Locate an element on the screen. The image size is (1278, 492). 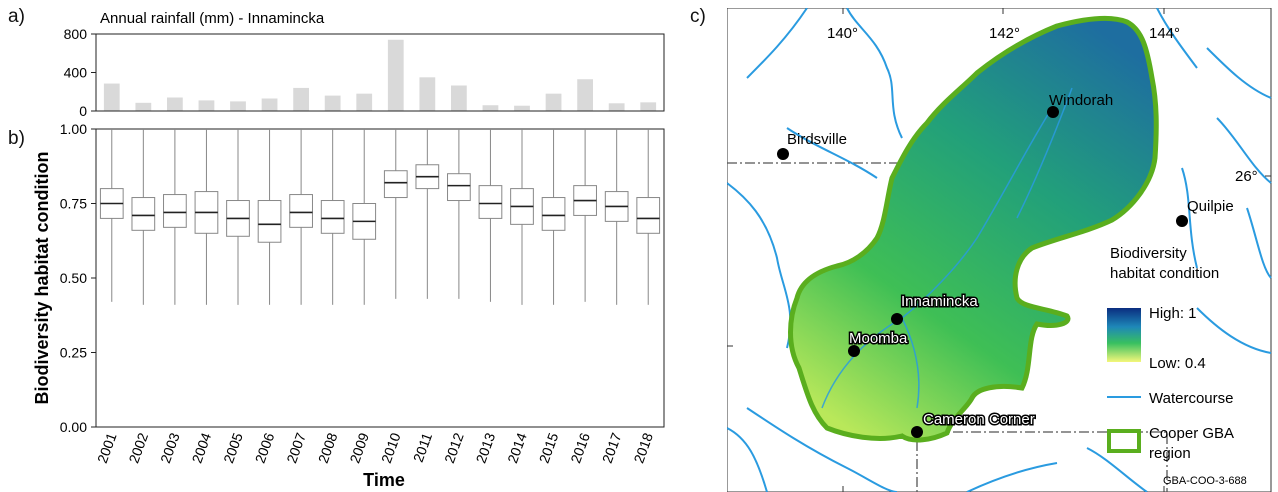
town-label: Innamincka is located at coordinates (939, 301).